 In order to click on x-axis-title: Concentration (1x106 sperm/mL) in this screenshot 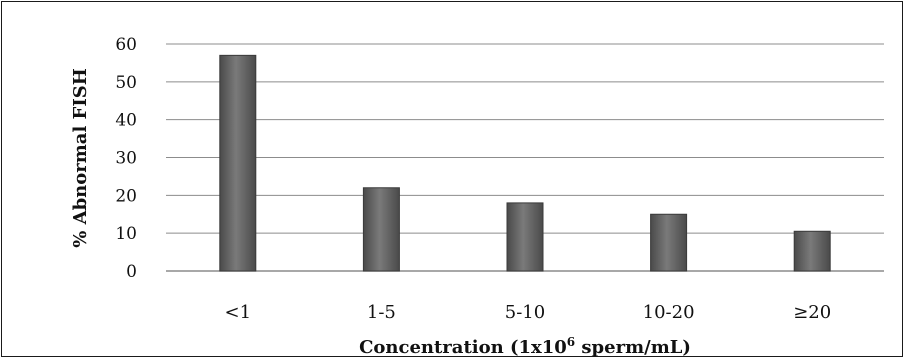, I will do `click(525, 346)`.